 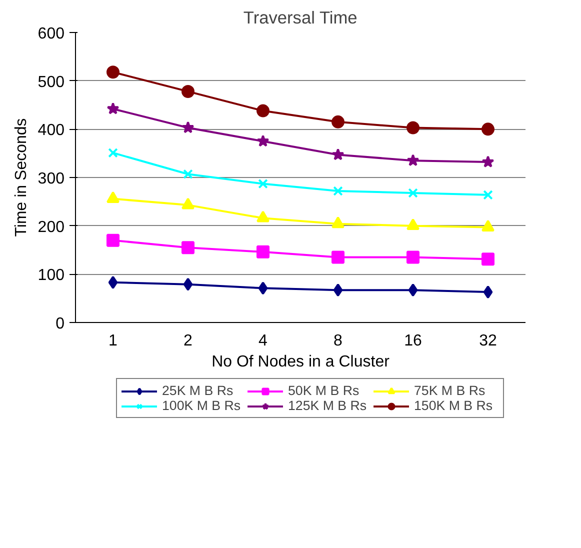 I want to click on x-tick-label: 8, so click(x=338, y=341).